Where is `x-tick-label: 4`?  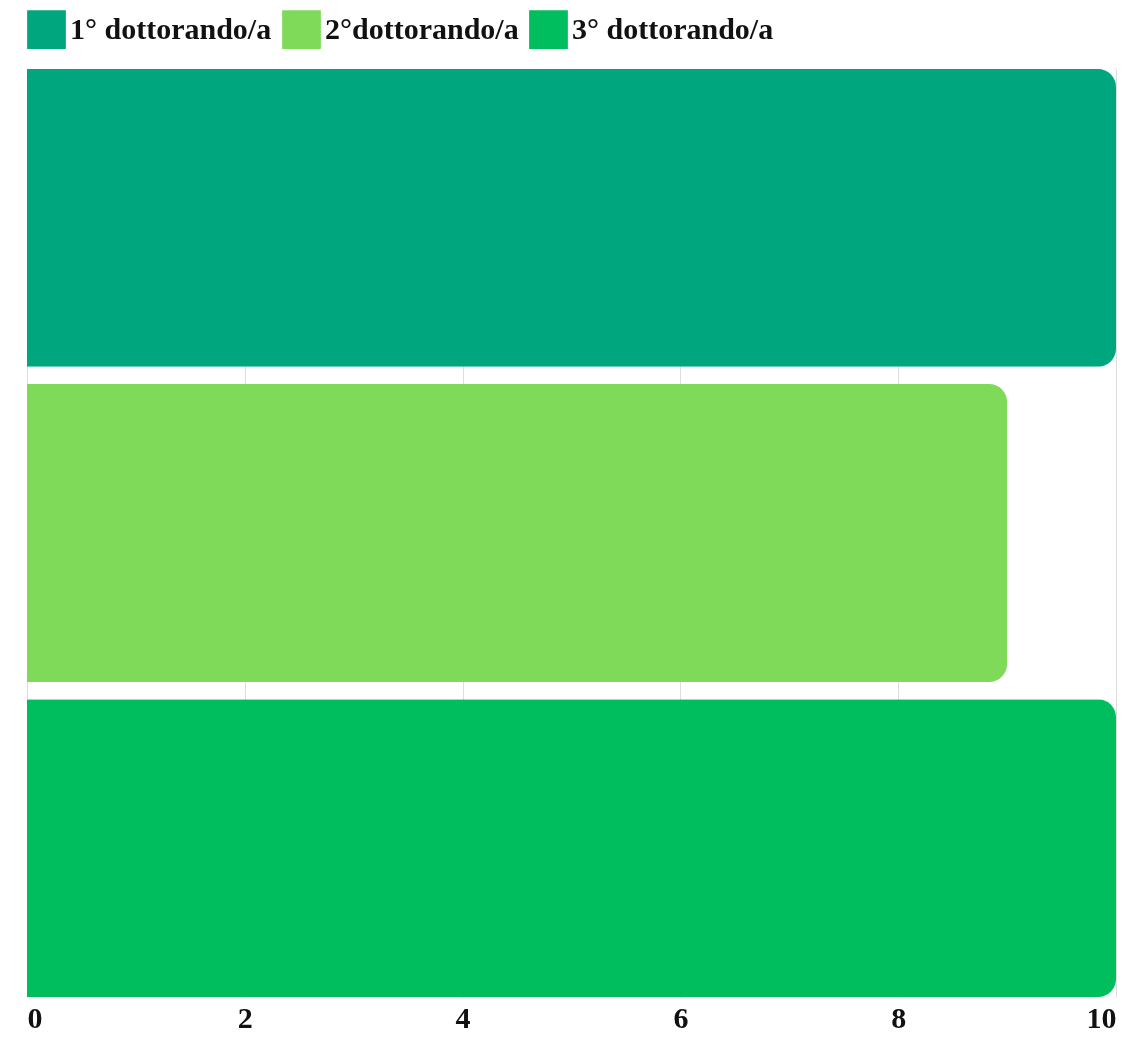 x-tick-label: 4 is located at coordinates (463, 1017).